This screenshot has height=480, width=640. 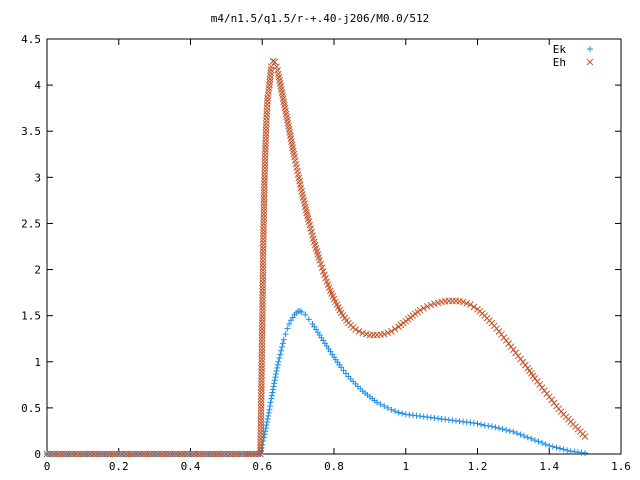 I want to click on y-tick-label: 4.5, so click(x=31, y=39).